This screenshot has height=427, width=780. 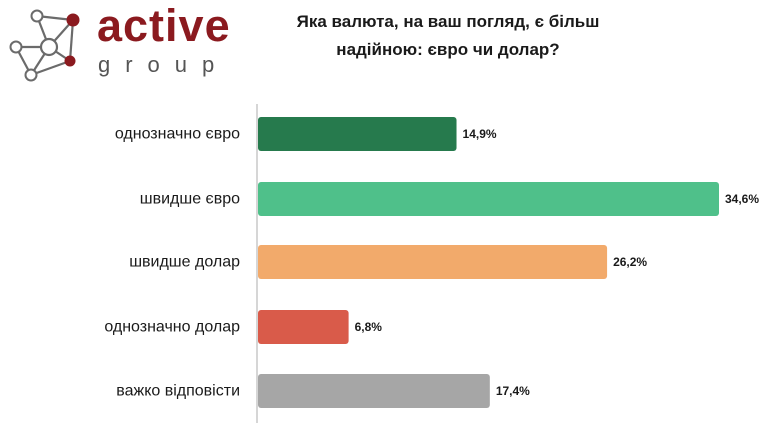 What do you see at coordinates (172, 327) in the screenshot?
I see `category-label: однозначно долар` at bounding box center [172, 327].